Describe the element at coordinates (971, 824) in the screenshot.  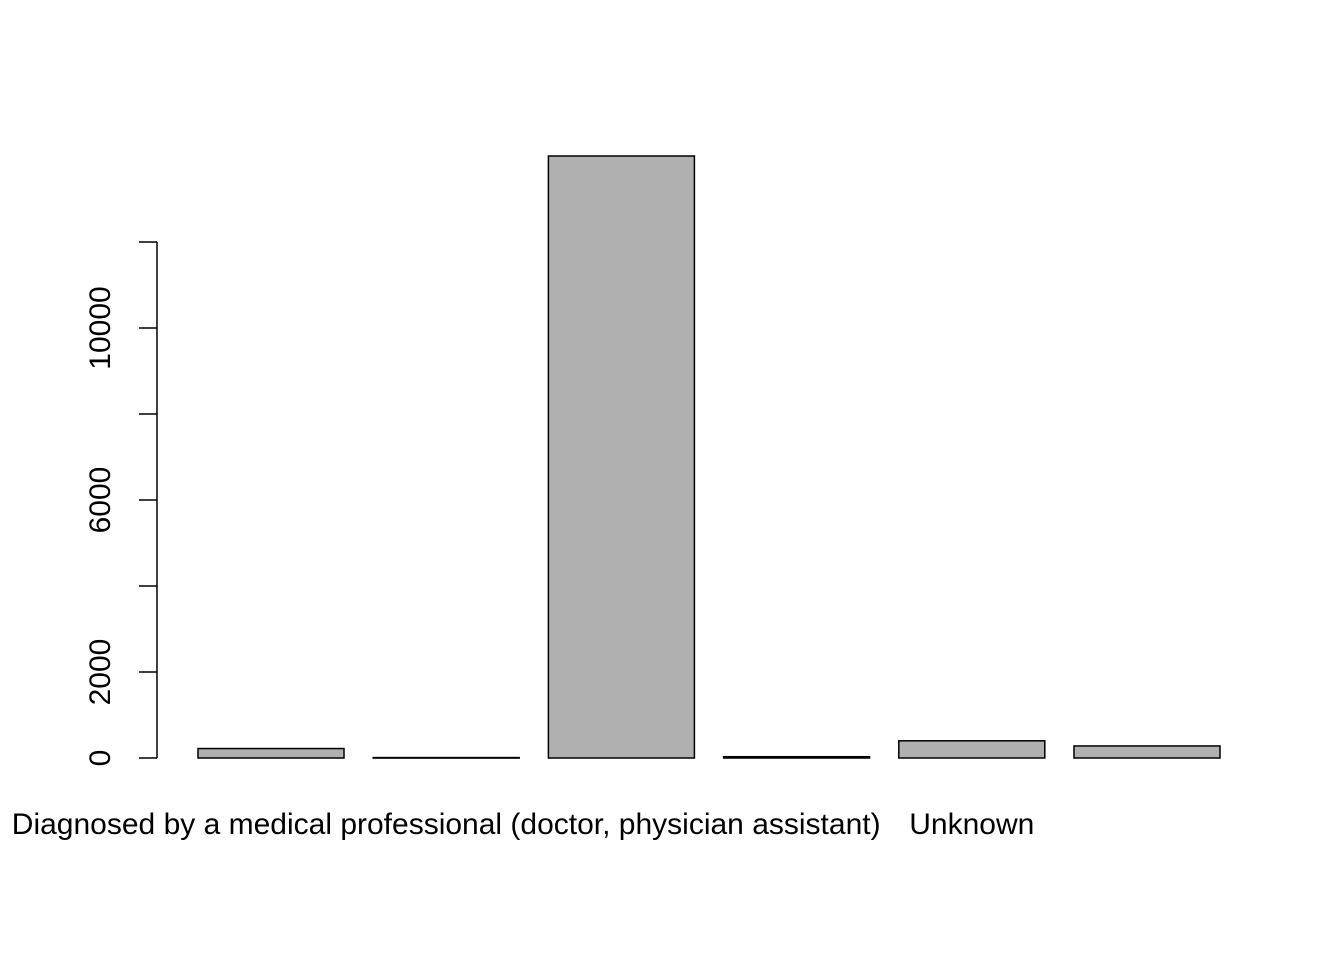
I see `x-tick-label: Unknown` at that location.